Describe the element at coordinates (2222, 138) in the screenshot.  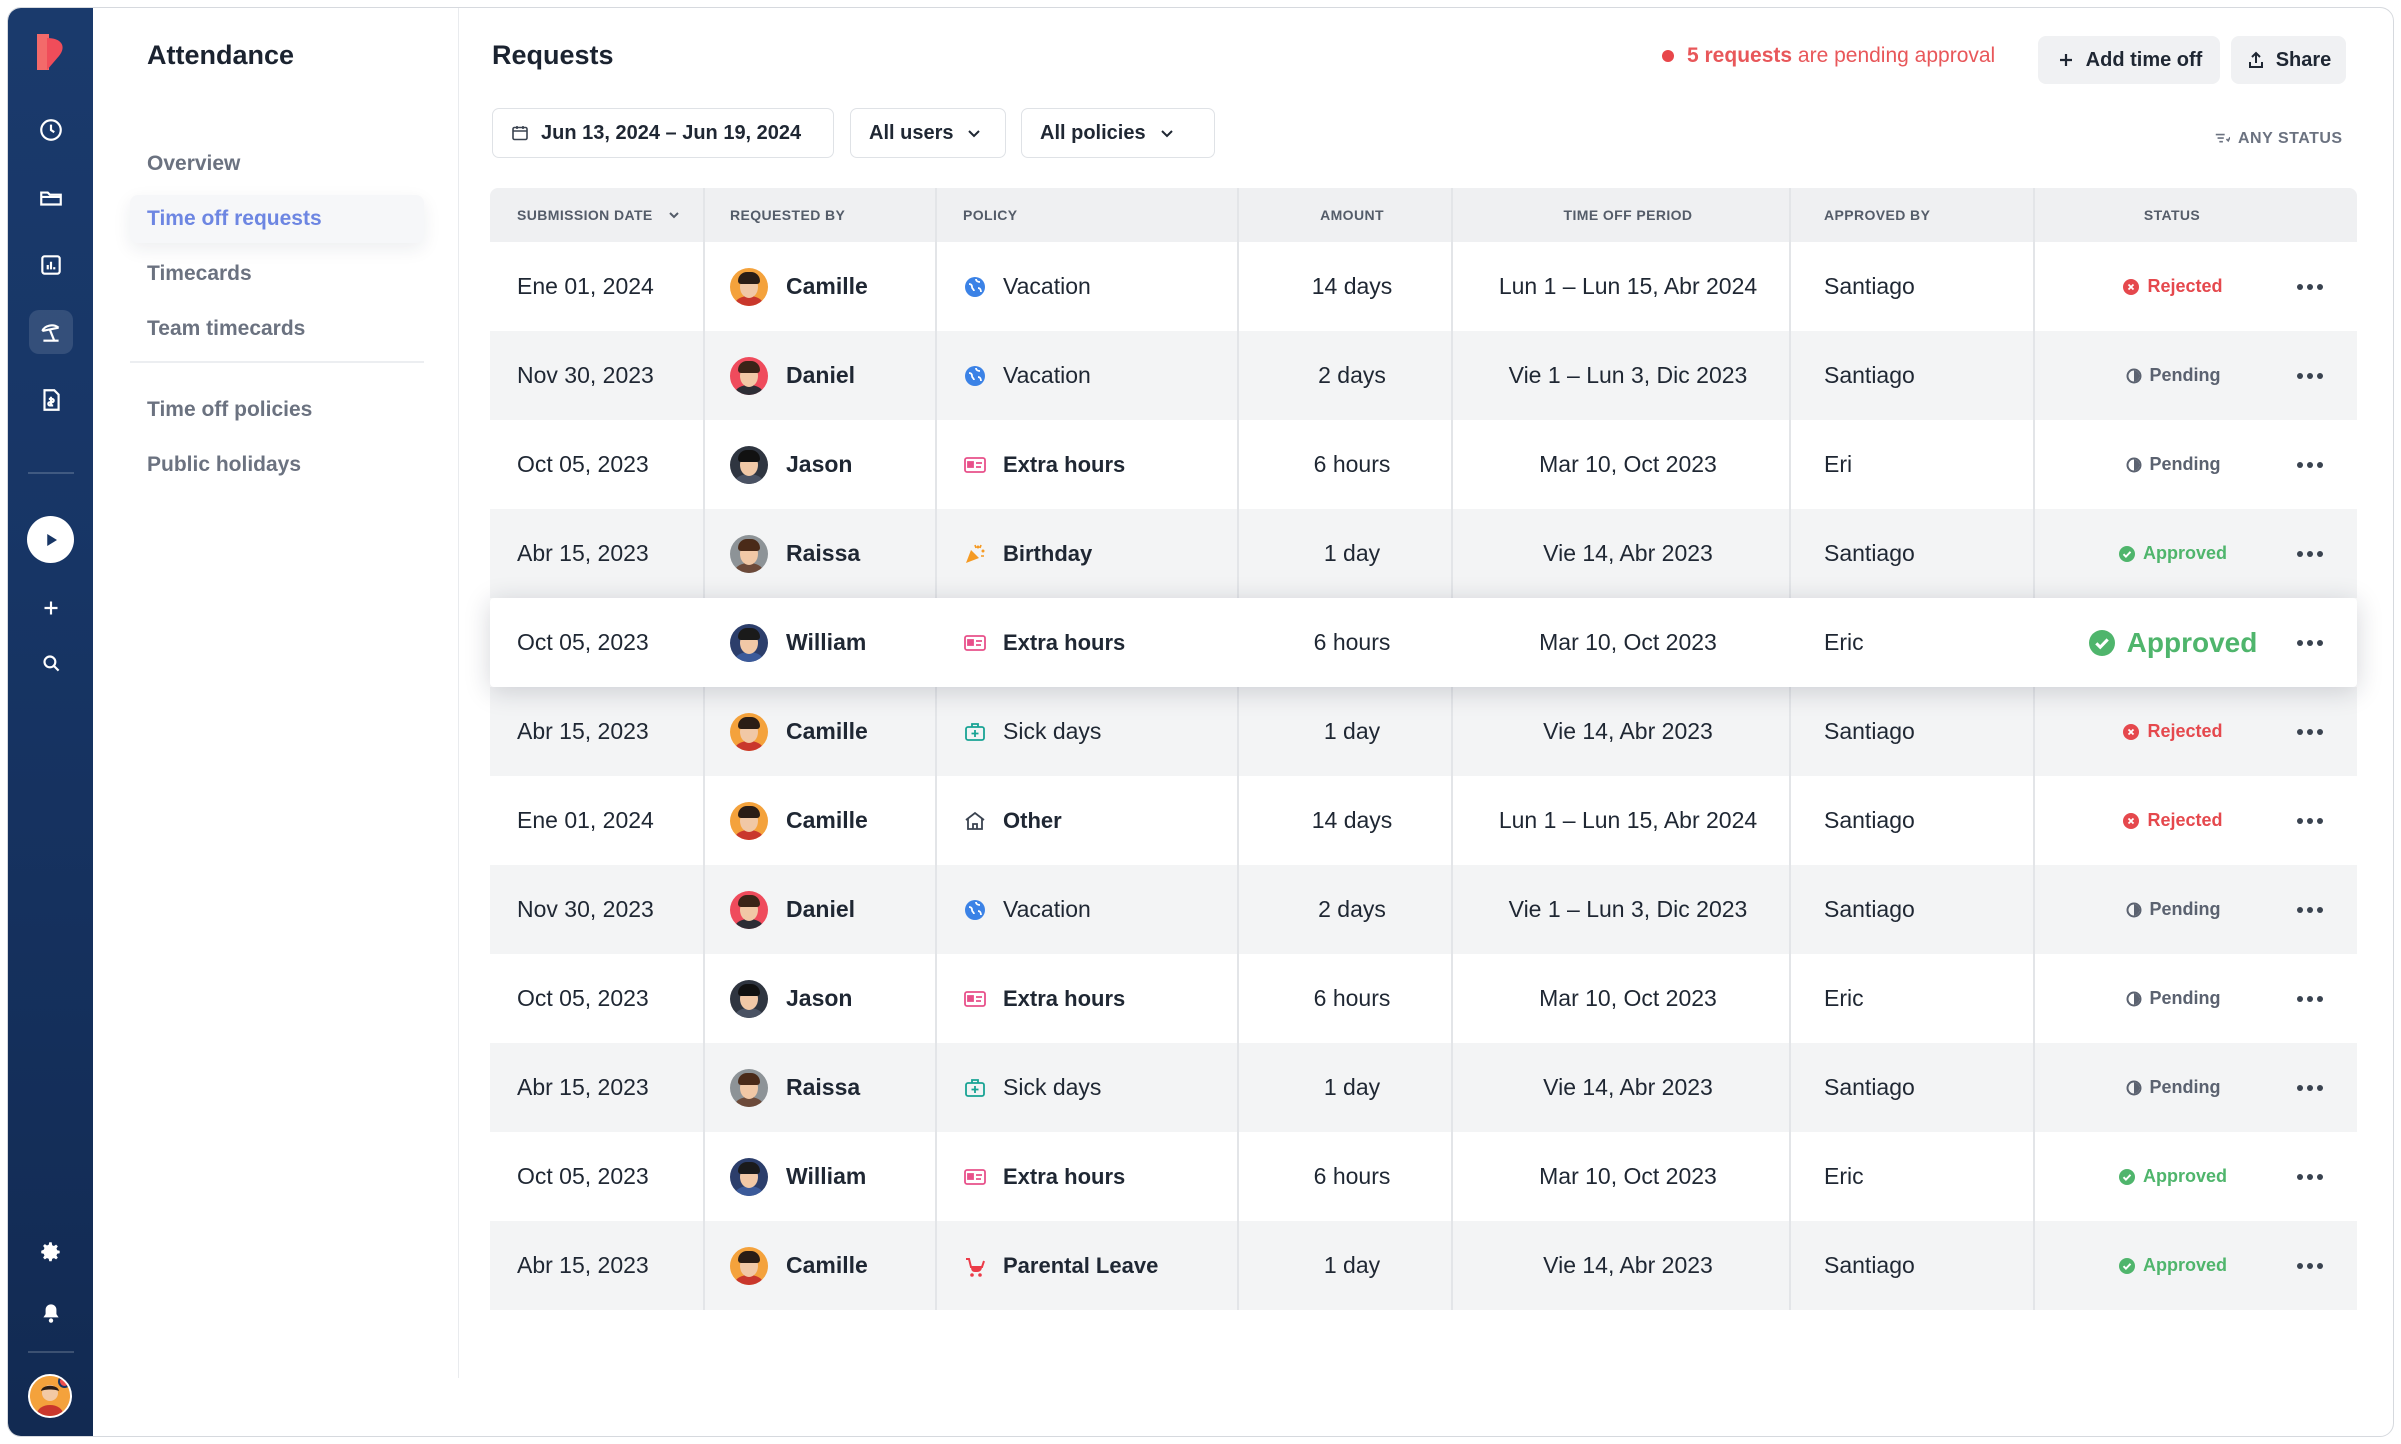
I see `filter-icon` at that location.